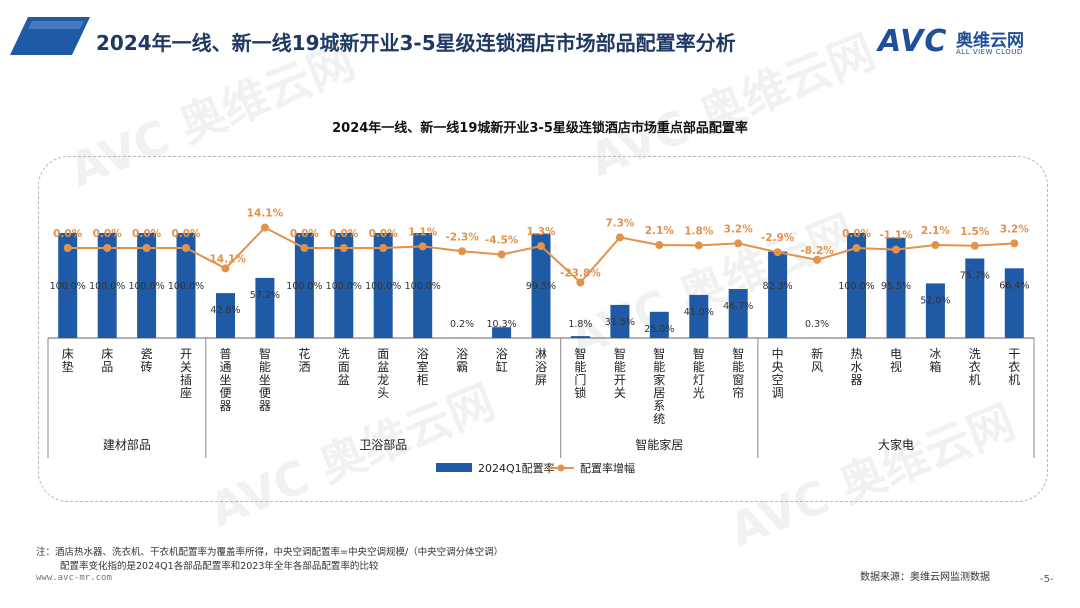  What do you see at coordinates (778, 373) in the screenshot?
I see `category-label: 中央空调` at bounding box center [778, 373].